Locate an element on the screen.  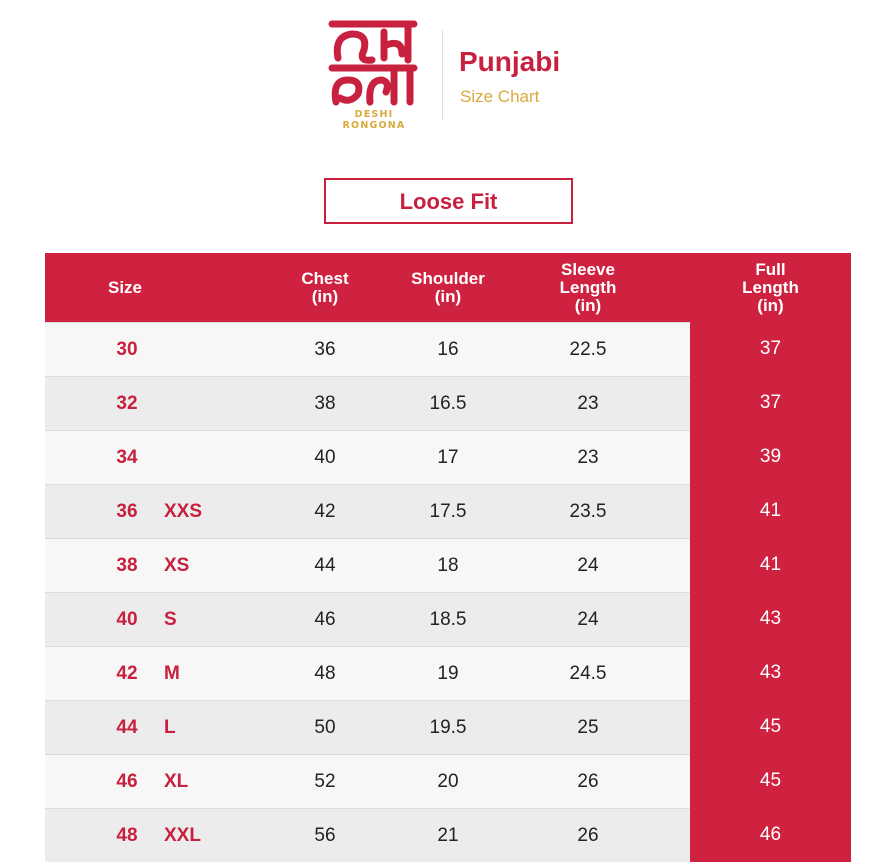
header-size: Size is located at coordinates (125, 287).